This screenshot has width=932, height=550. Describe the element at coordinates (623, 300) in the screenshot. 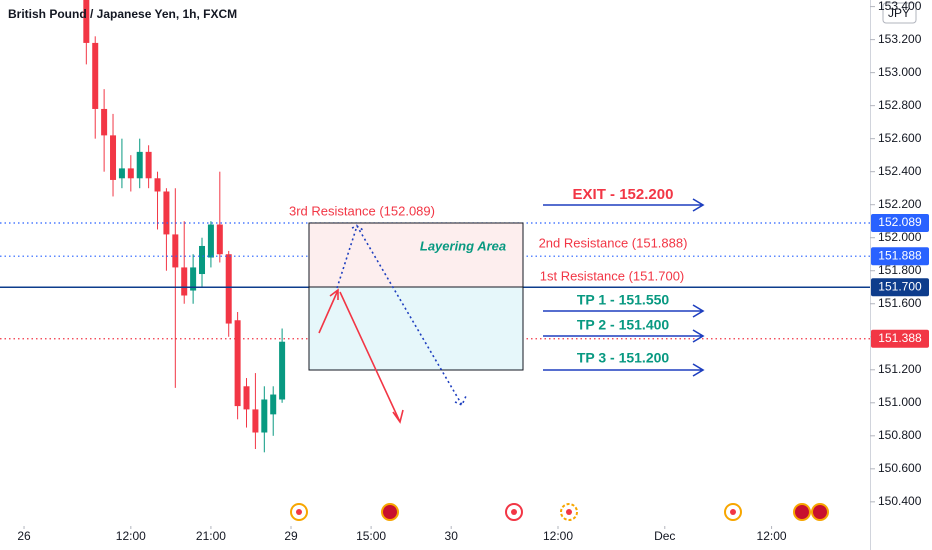

I see `annotation: TP 1 - 151.550` at that location.